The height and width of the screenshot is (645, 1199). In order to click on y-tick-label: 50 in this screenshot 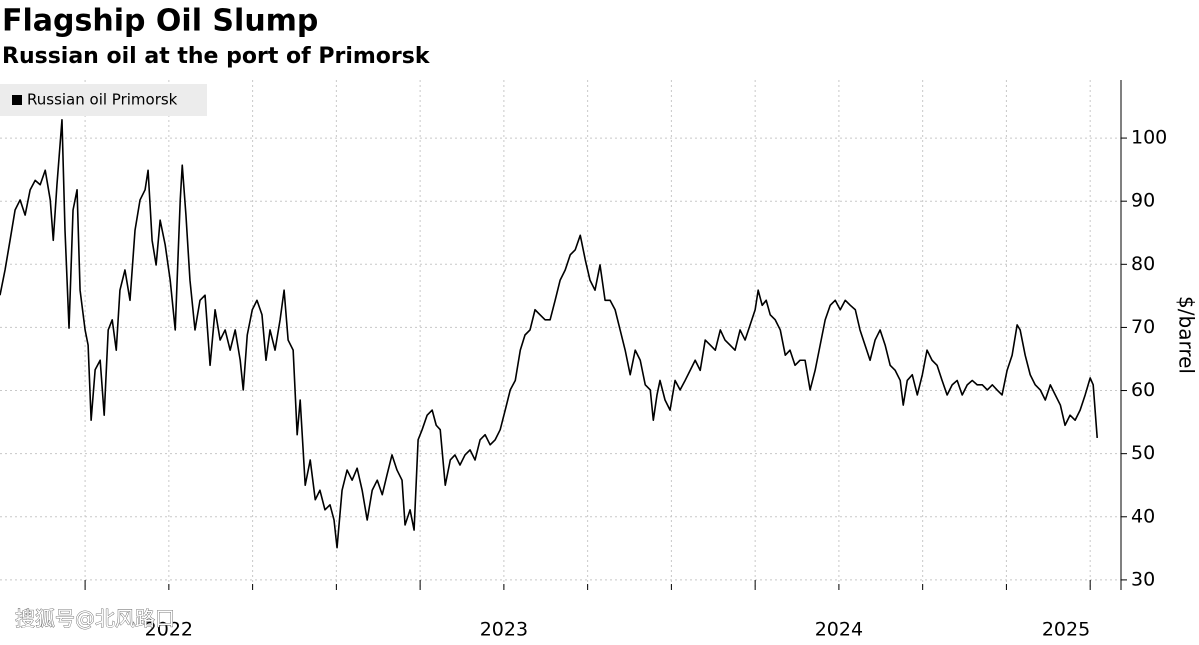, I will do `click(1143, 453)`.